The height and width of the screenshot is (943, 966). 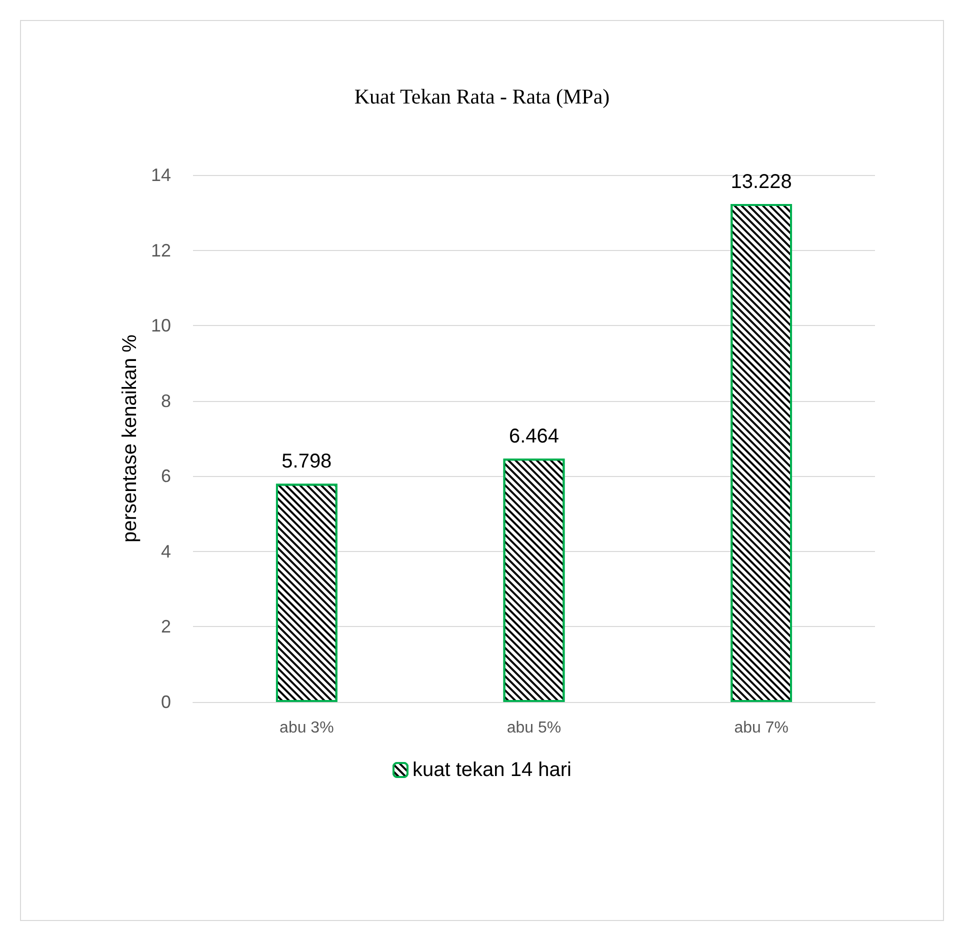 What do you see at coordinates (165, 476) in the screenshot?
I see `y-tick-label: 6` at bounding box center [165, 476].